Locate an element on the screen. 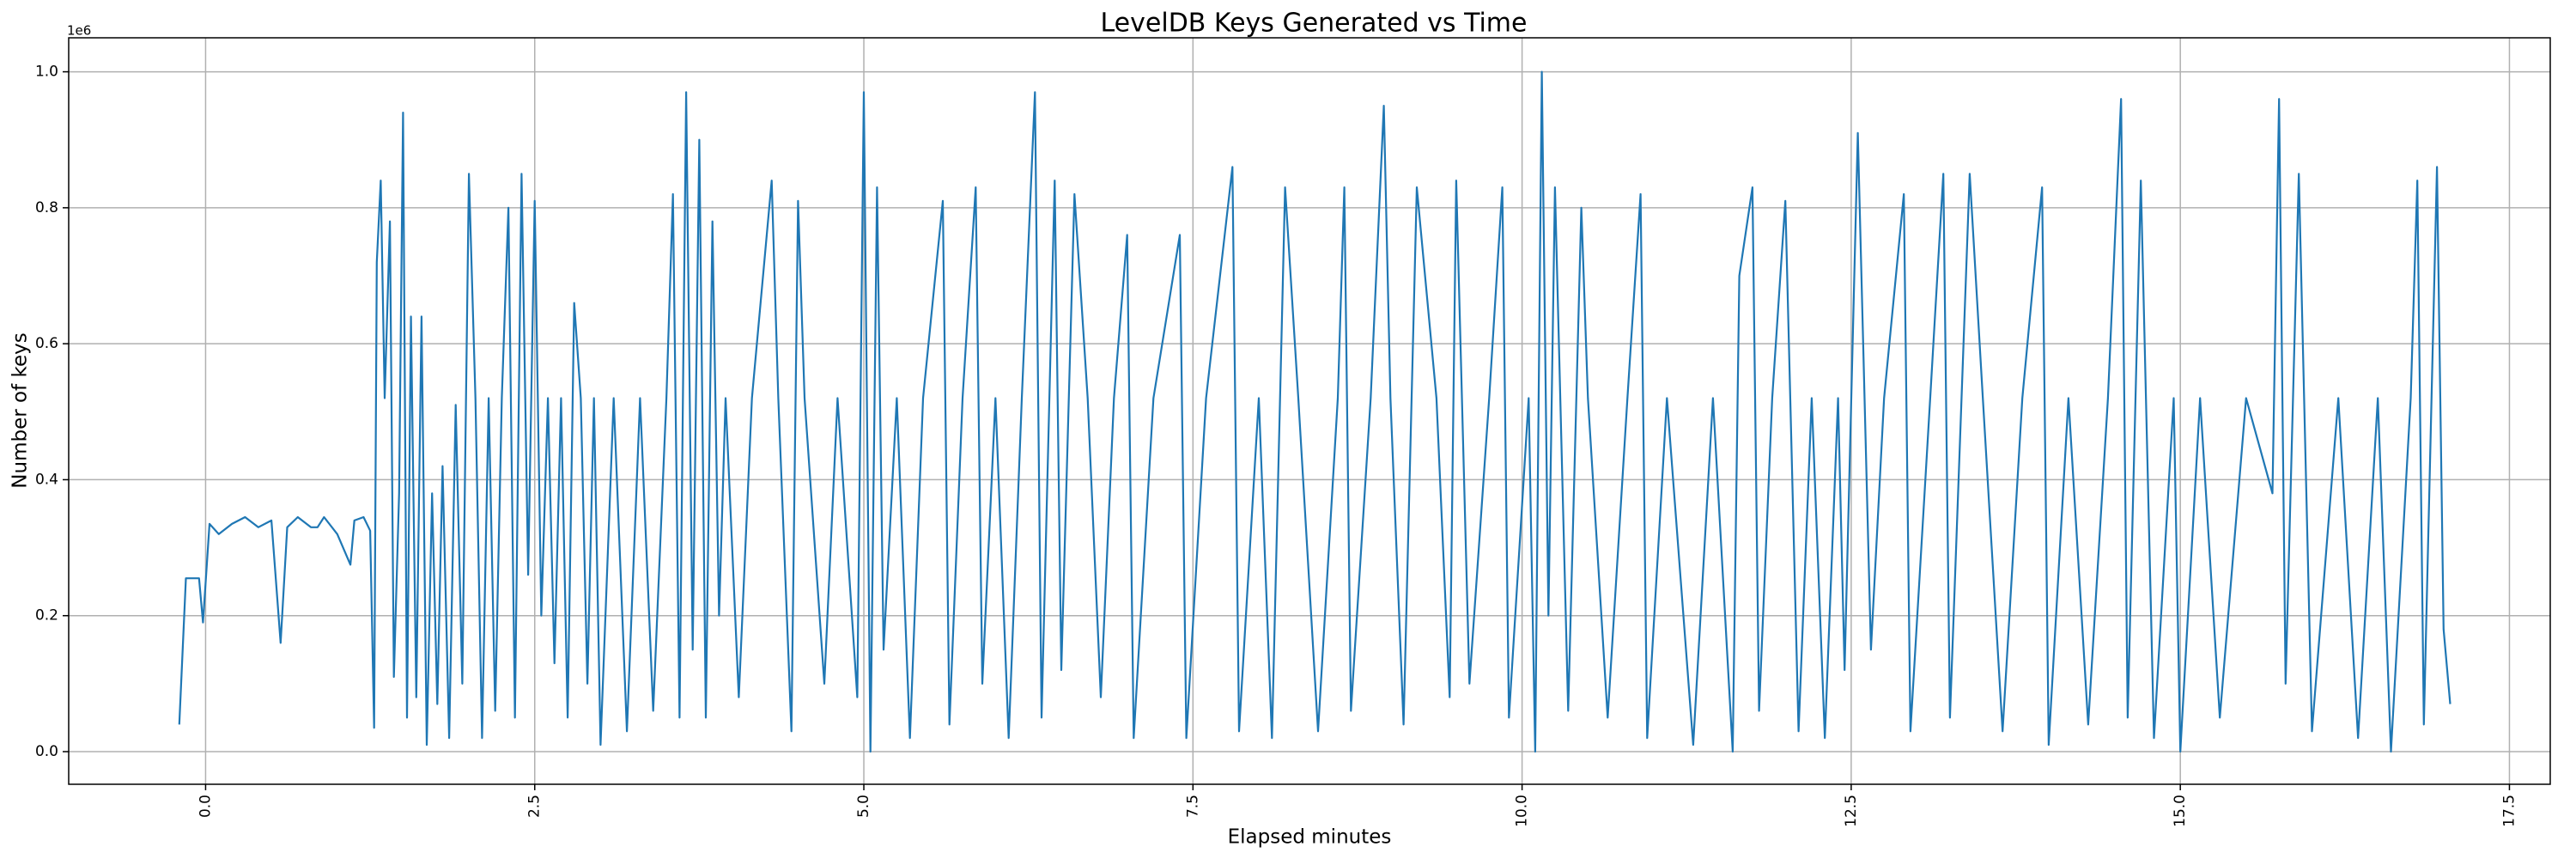  x-tick-label: 7.5 is located at coordinates (1192, 806).